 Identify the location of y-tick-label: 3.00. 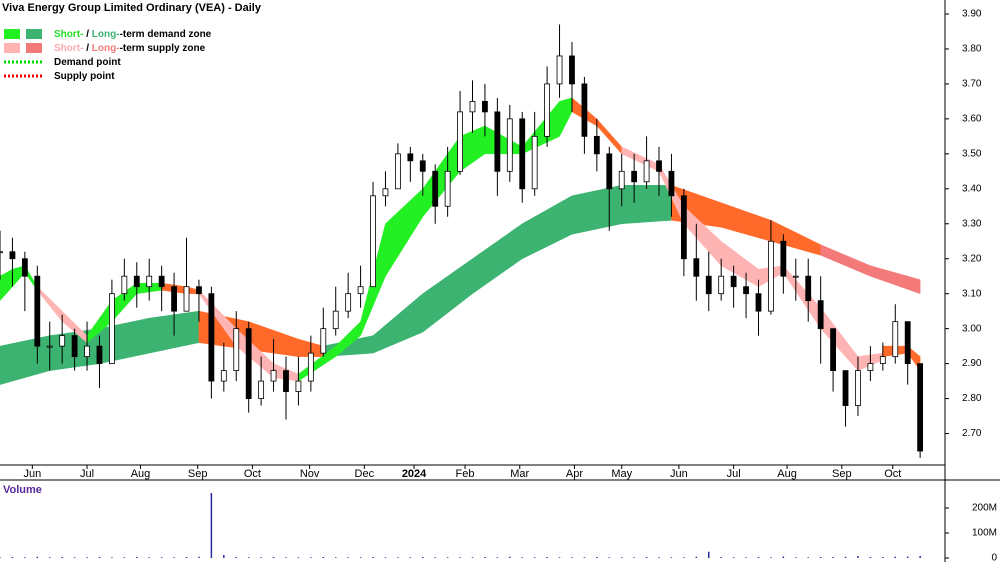
(972, 328).